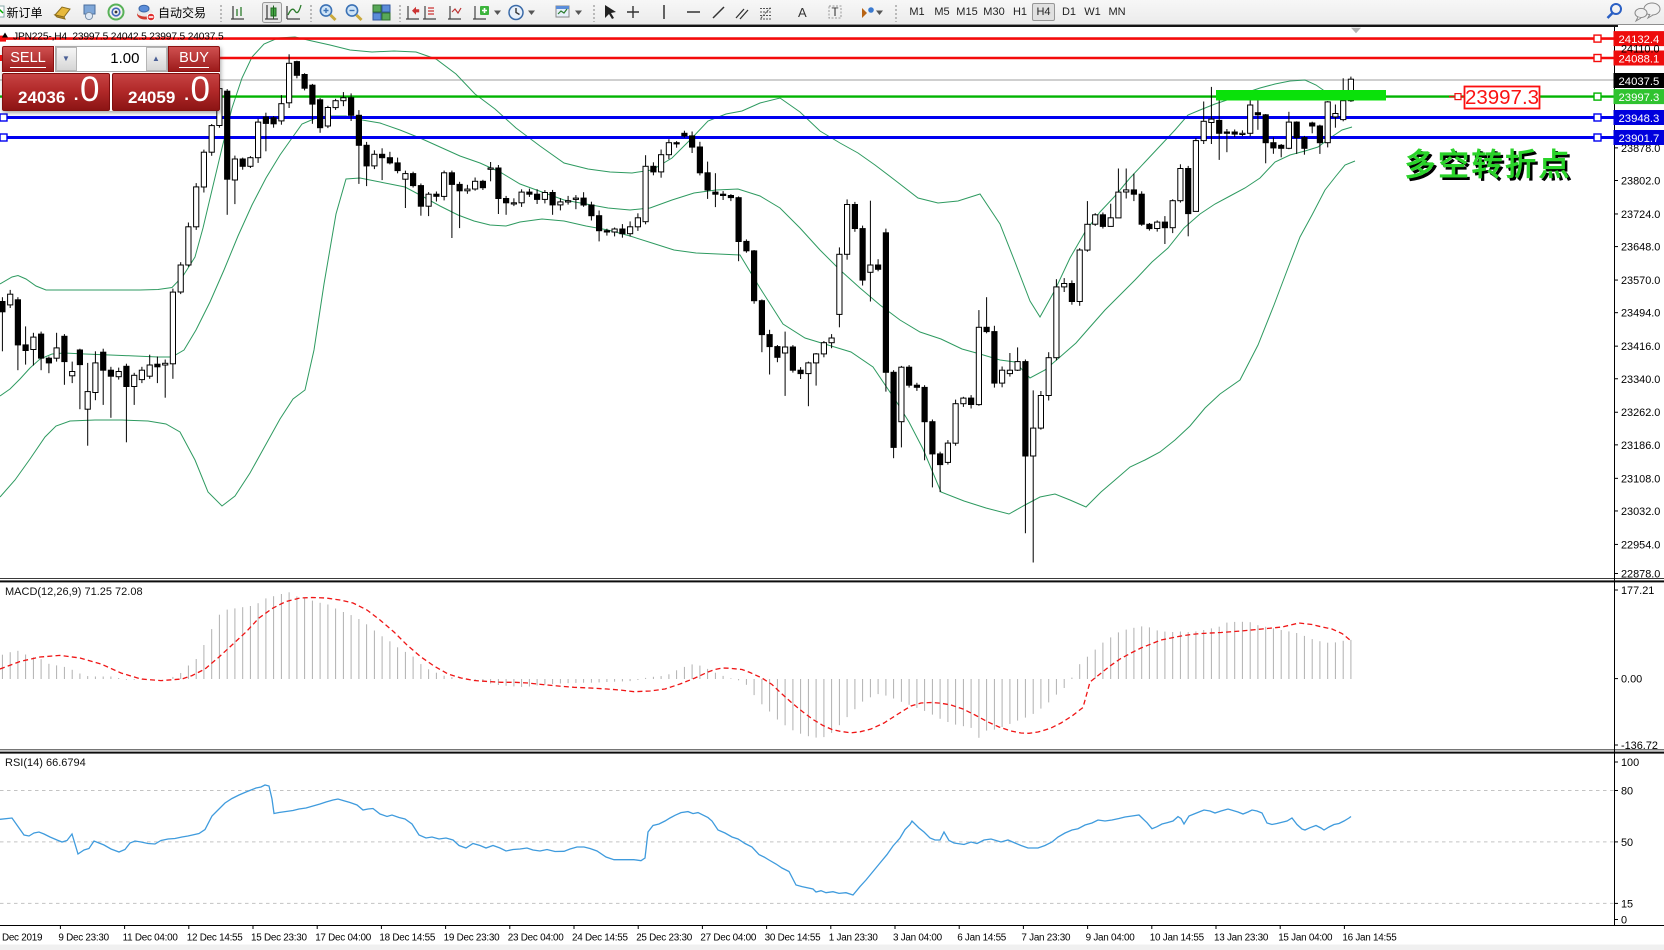 The height and width of the screenshot is (950, 1664). Describe the element at coordinates (793, 938) in the screenshot. I see `svg-text: 30 Dec 14:55` at that location.